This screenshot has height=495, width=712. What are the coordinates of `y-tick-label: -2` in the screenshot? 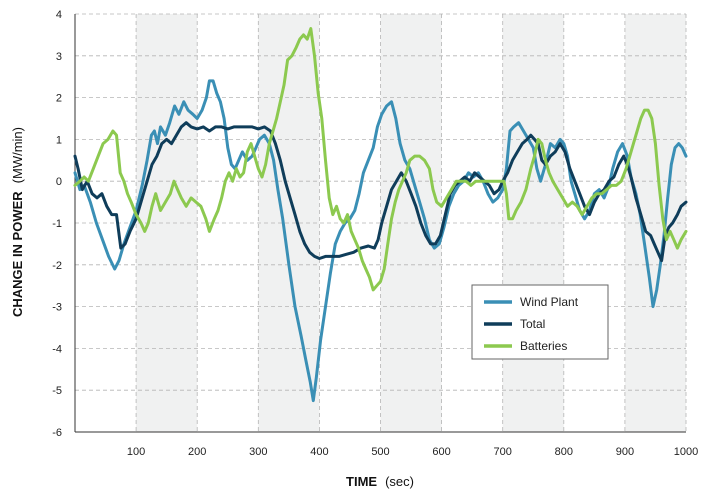 It's located at (57, 266).